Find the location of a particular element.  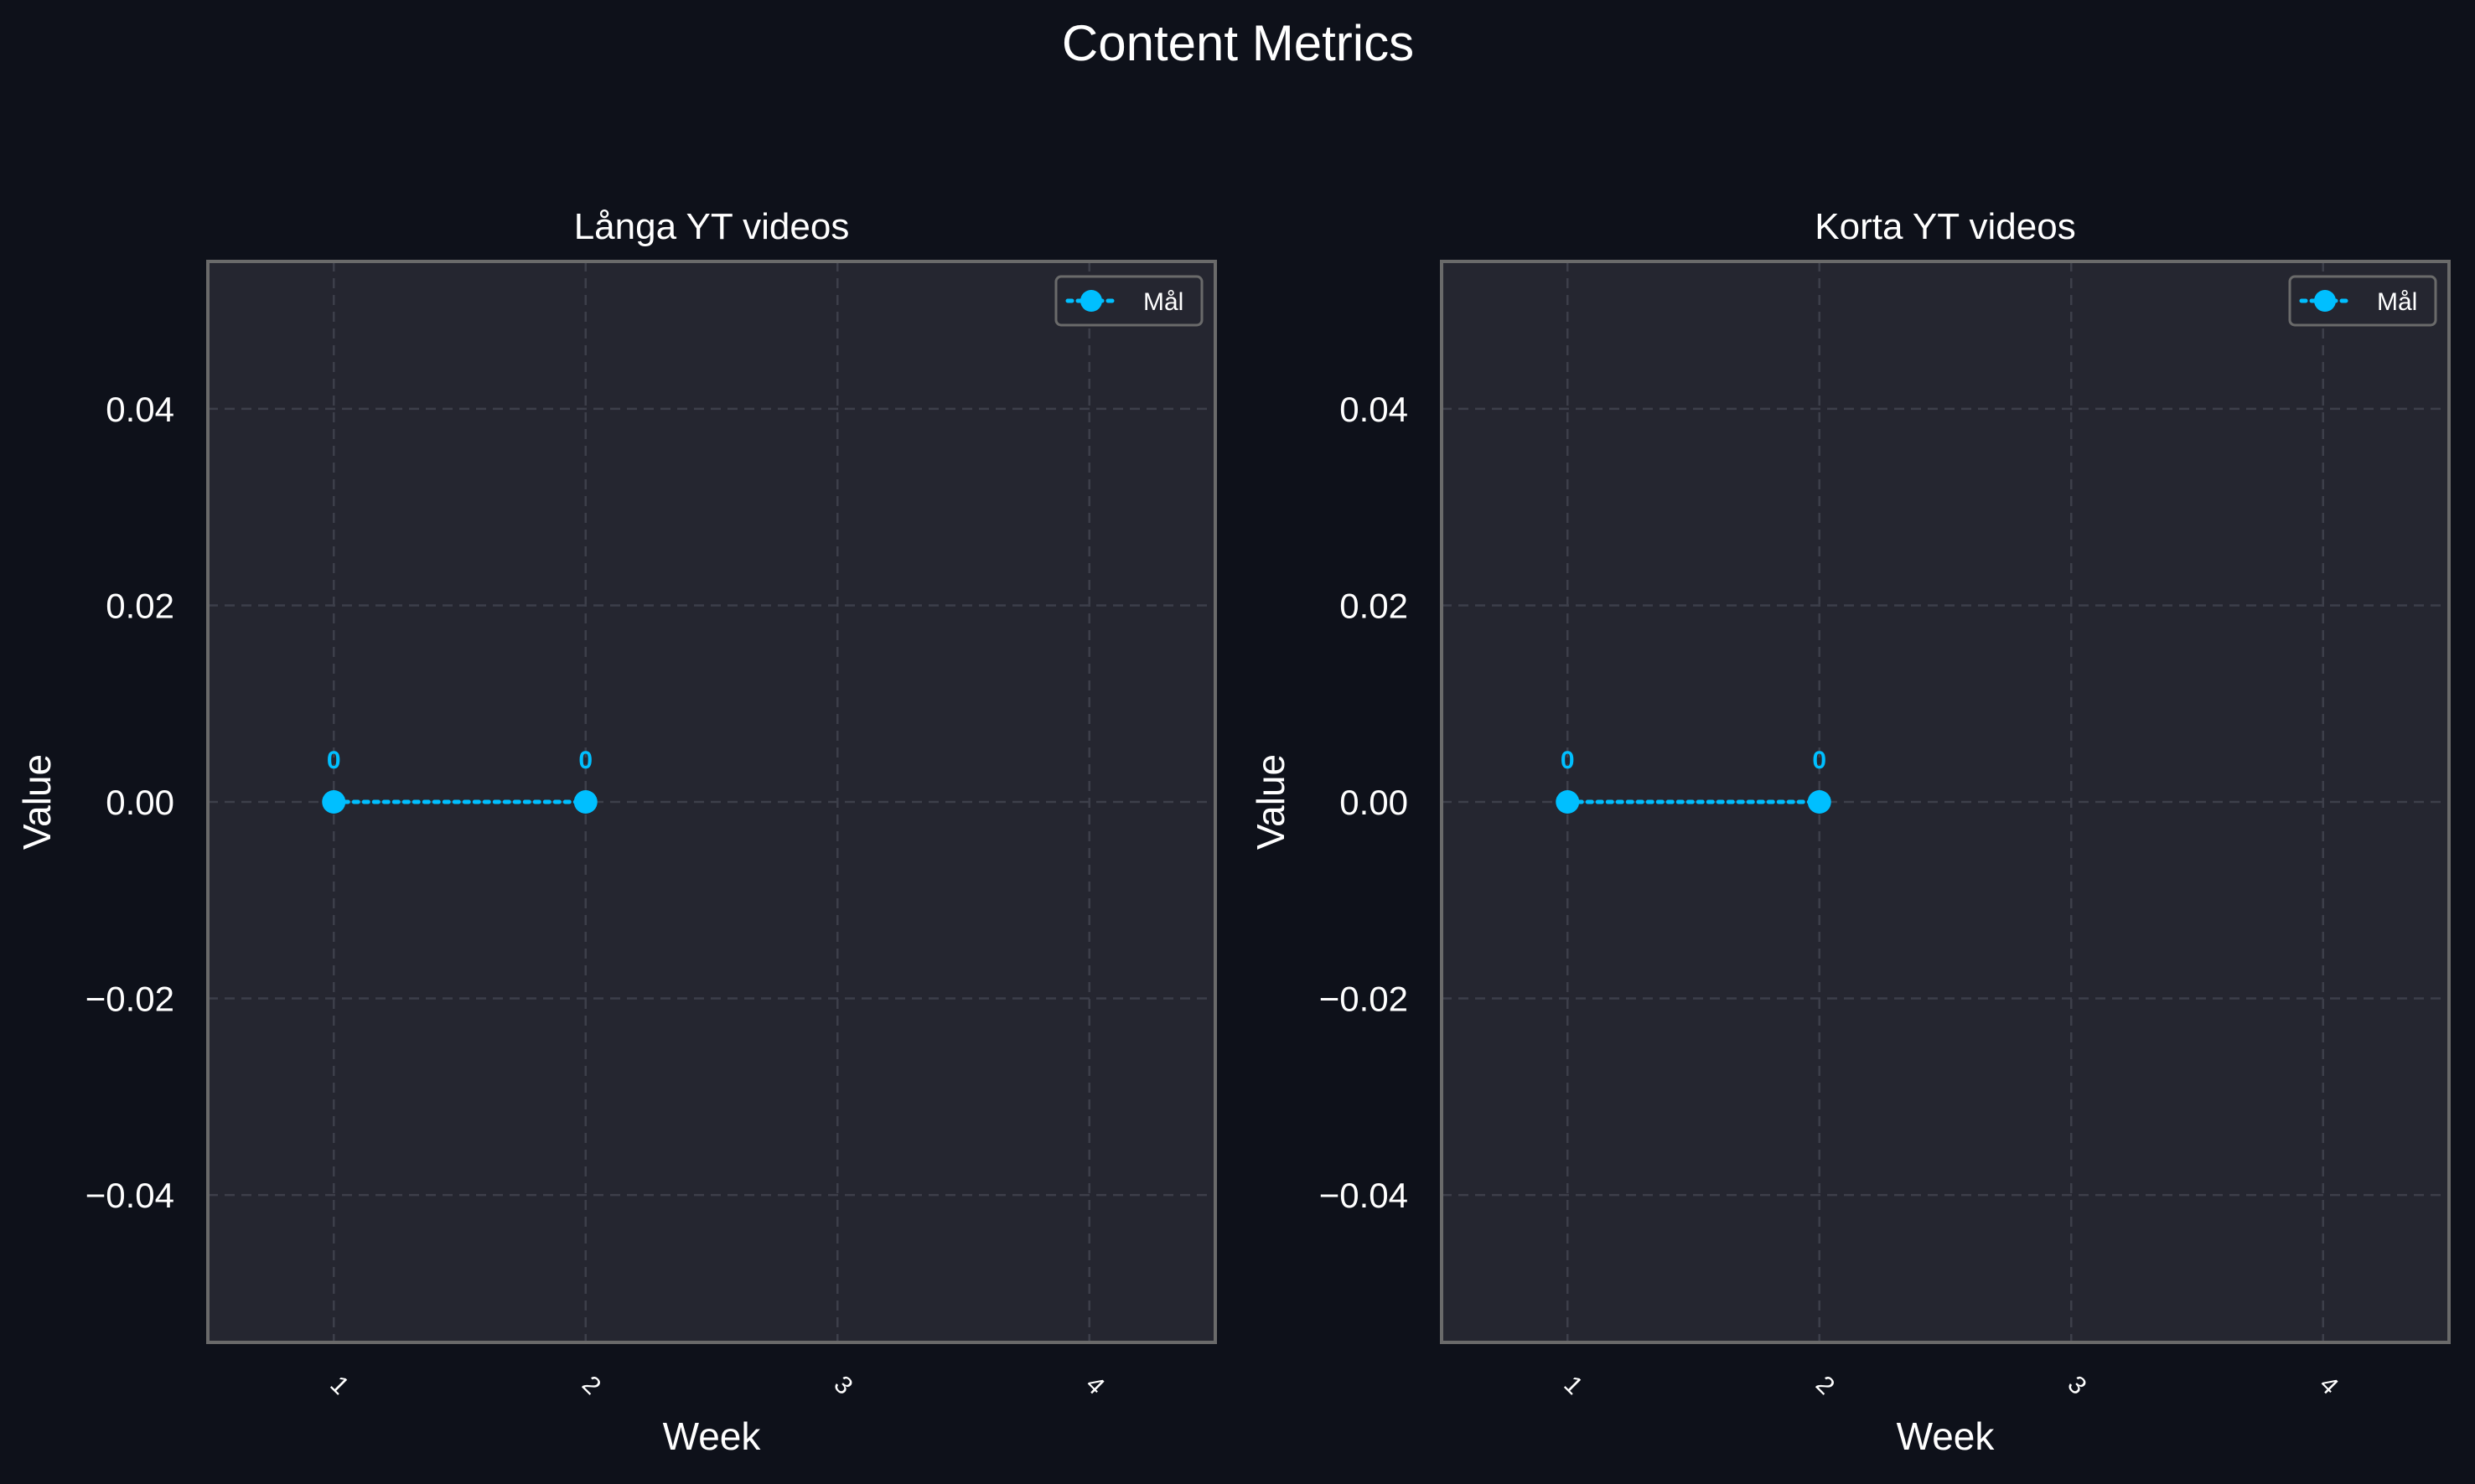

figure-title: Content Metrics is located at coordinates (1238, 43).